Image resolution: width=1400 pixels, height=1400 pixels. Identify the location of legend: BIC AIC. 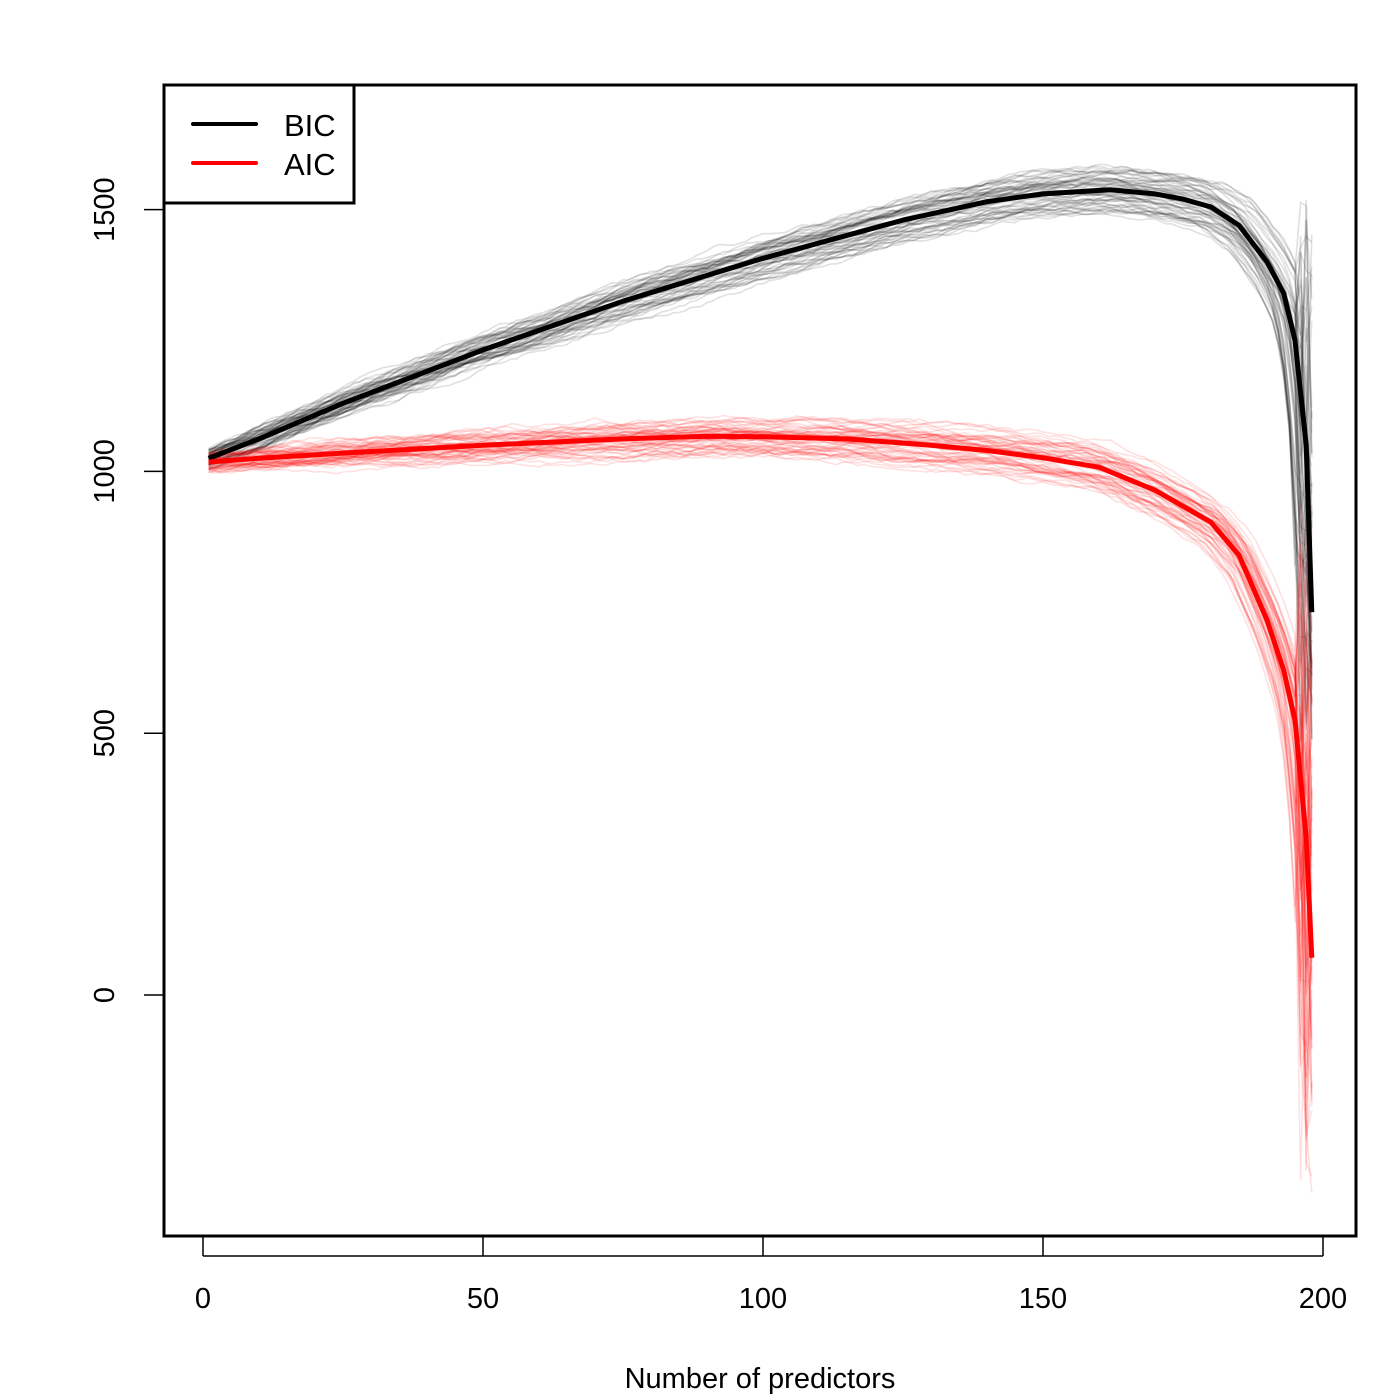
(259, 144).